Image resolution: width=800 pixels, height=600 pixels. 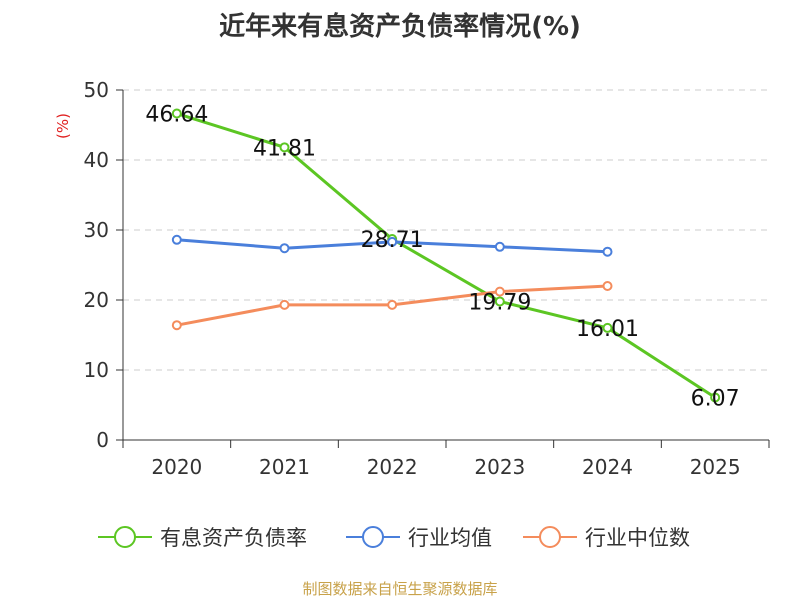 I want to click on y-tick-label-10: 10, so click(x=96, y=370).